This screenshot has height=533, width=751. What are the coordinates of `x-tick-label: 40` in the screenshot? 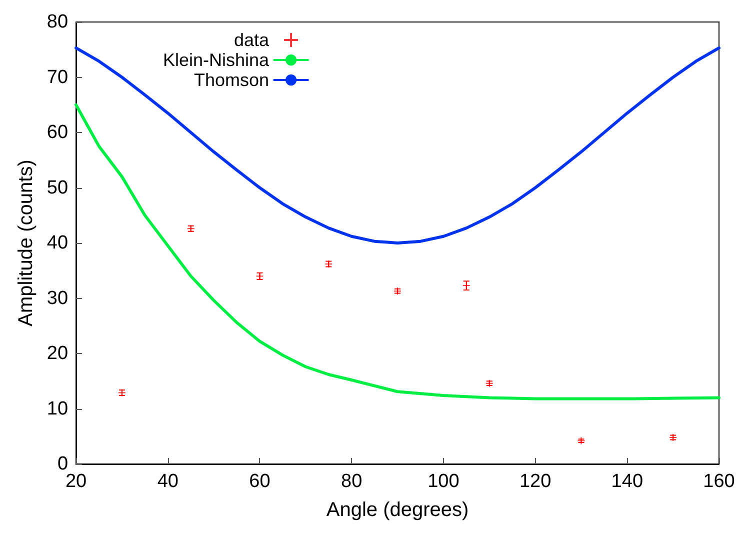 It's located at (167, 481).